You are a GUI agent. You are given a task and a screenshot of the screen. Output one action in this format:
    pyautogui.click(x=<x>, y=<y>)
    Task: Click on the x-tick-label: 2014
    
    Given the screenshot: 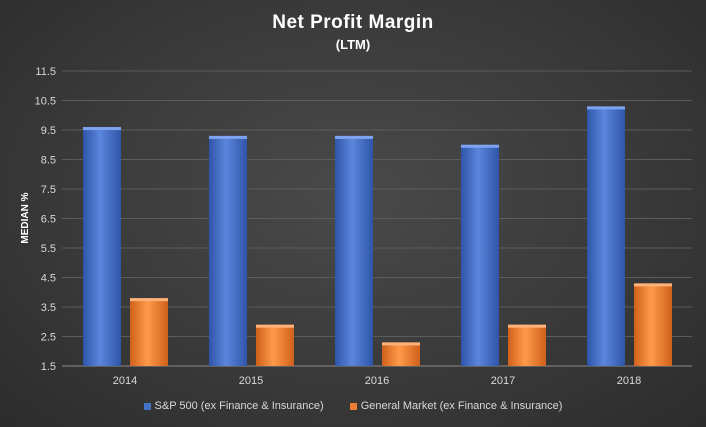 What is the action you would take?
    pyautogui.click(x=125, y=381)
    